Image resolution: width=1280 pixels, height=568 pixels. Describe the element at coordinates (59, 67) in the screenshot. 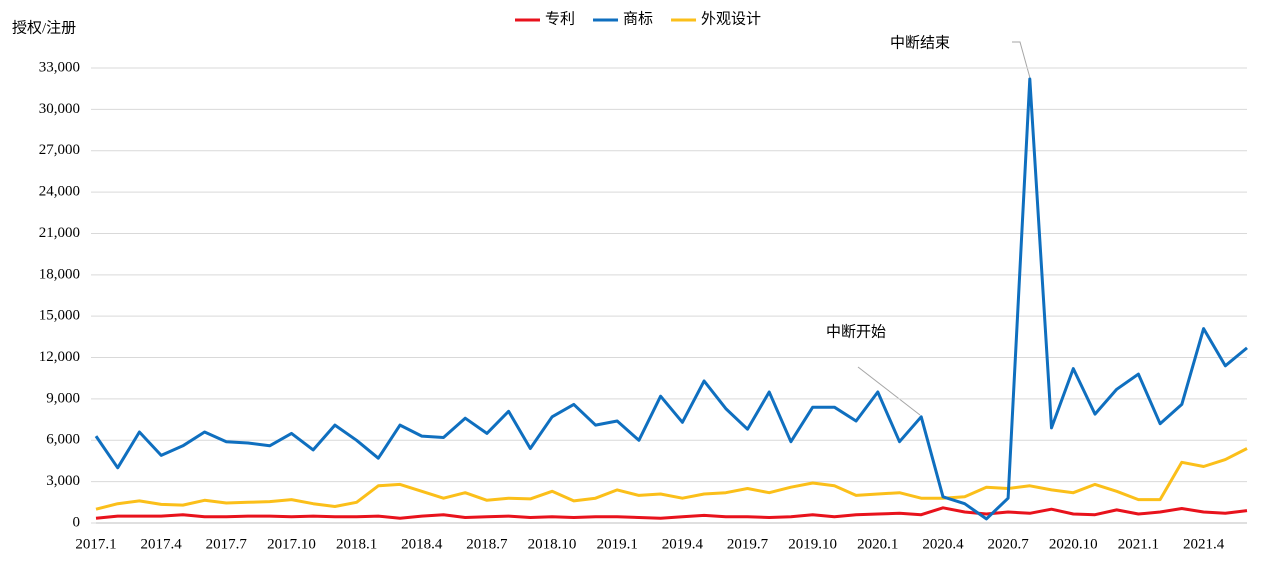

I see `y-tick-label: 33,000` at that location.